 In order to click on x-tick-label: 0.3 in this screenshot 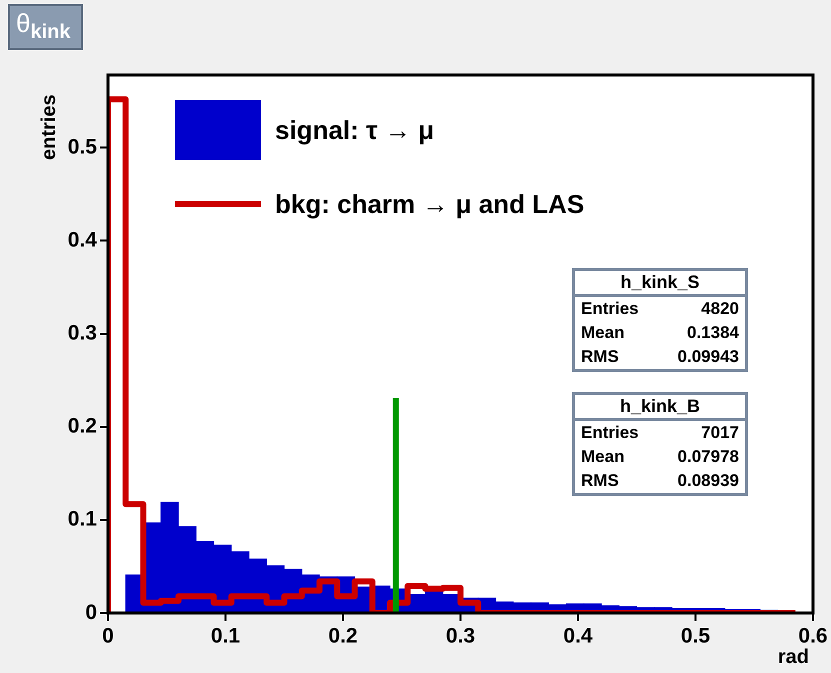, I will do `click(461, 636)`.